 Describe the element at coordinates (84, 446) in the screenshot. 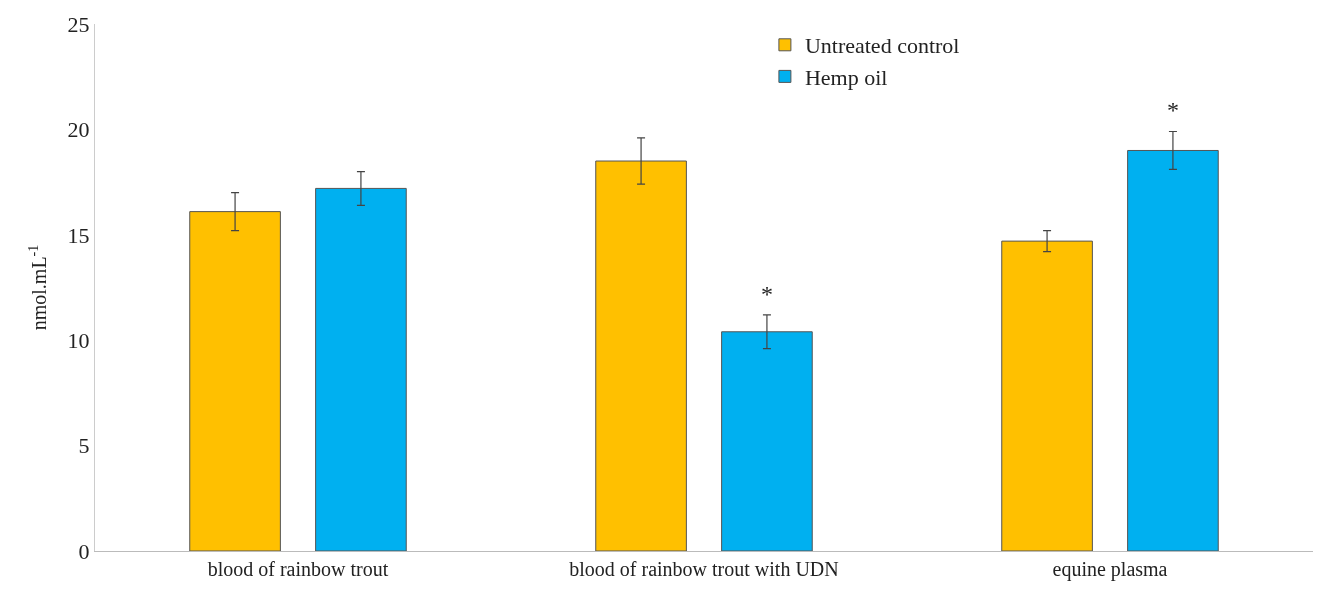

I see `y-tick-label: 5` at that location.